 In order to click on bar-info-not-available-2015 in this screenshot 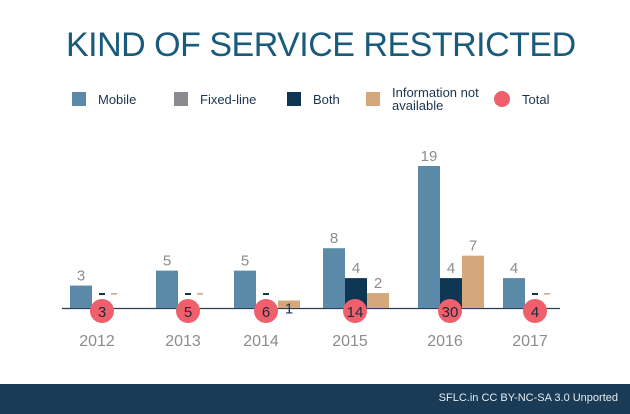, I will do `click(378, 300)`.